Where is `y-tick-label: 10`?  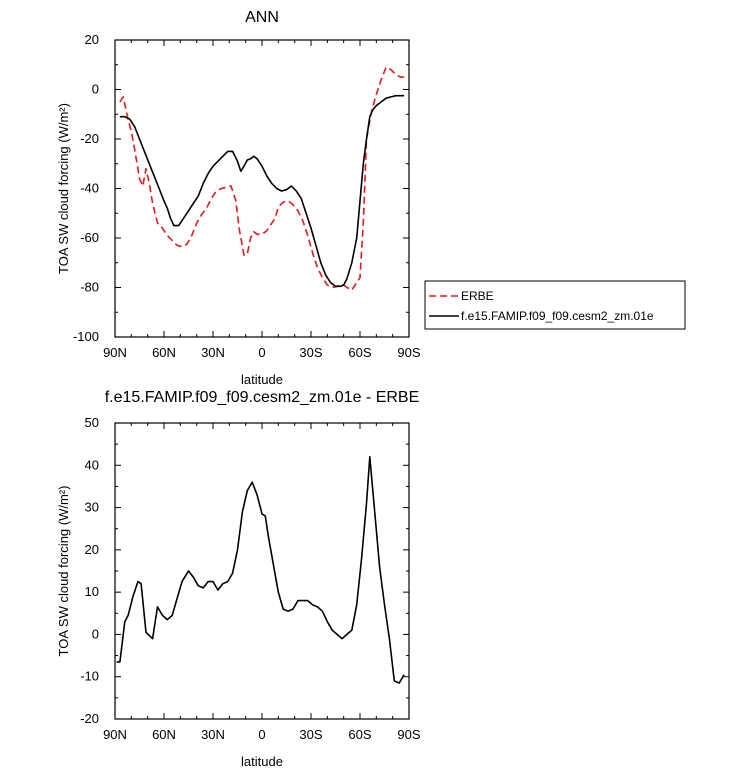 y-tick-label: 10 is located at coordinates (92, 591).